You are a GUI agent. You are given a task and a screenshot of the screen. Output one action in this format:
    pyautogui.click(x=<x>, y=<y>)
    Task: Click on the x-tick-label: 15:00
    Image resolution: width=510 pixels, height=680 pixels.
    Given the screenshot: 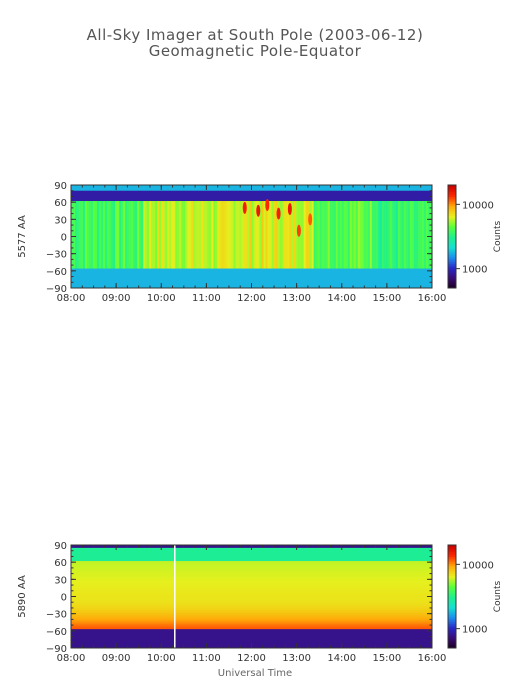 What is the action you would take?
    pyautogui.click(x=386, y=658)
    